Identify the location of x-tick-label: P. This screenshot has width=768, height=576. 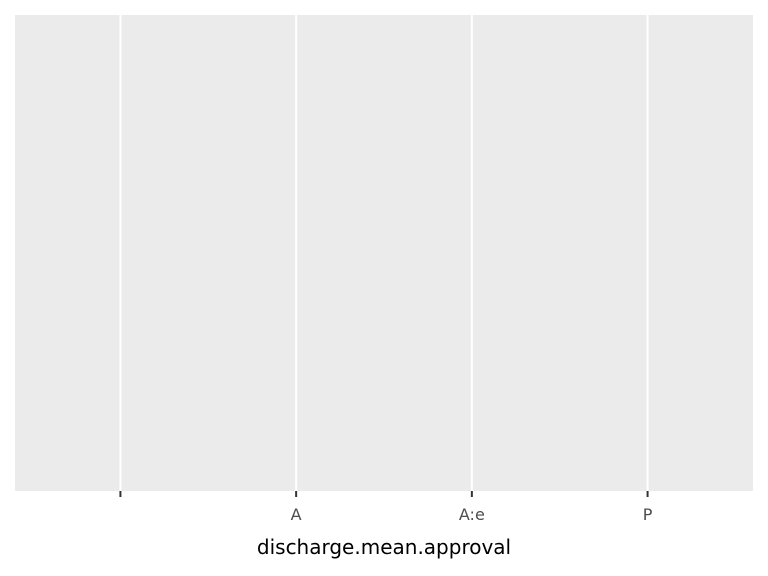
(648, 514).